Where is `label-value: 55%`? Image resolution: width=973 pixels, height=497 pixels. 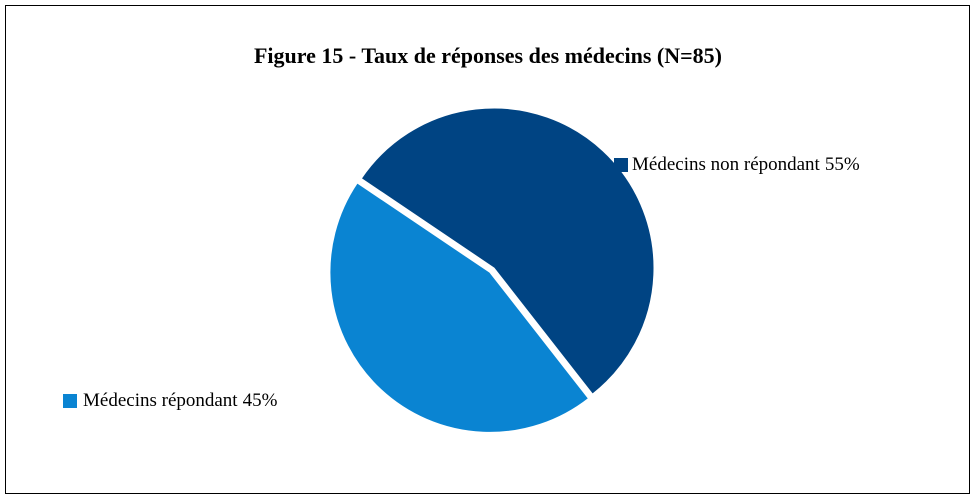
label-value: 55% is located at coordinates (842, 164).